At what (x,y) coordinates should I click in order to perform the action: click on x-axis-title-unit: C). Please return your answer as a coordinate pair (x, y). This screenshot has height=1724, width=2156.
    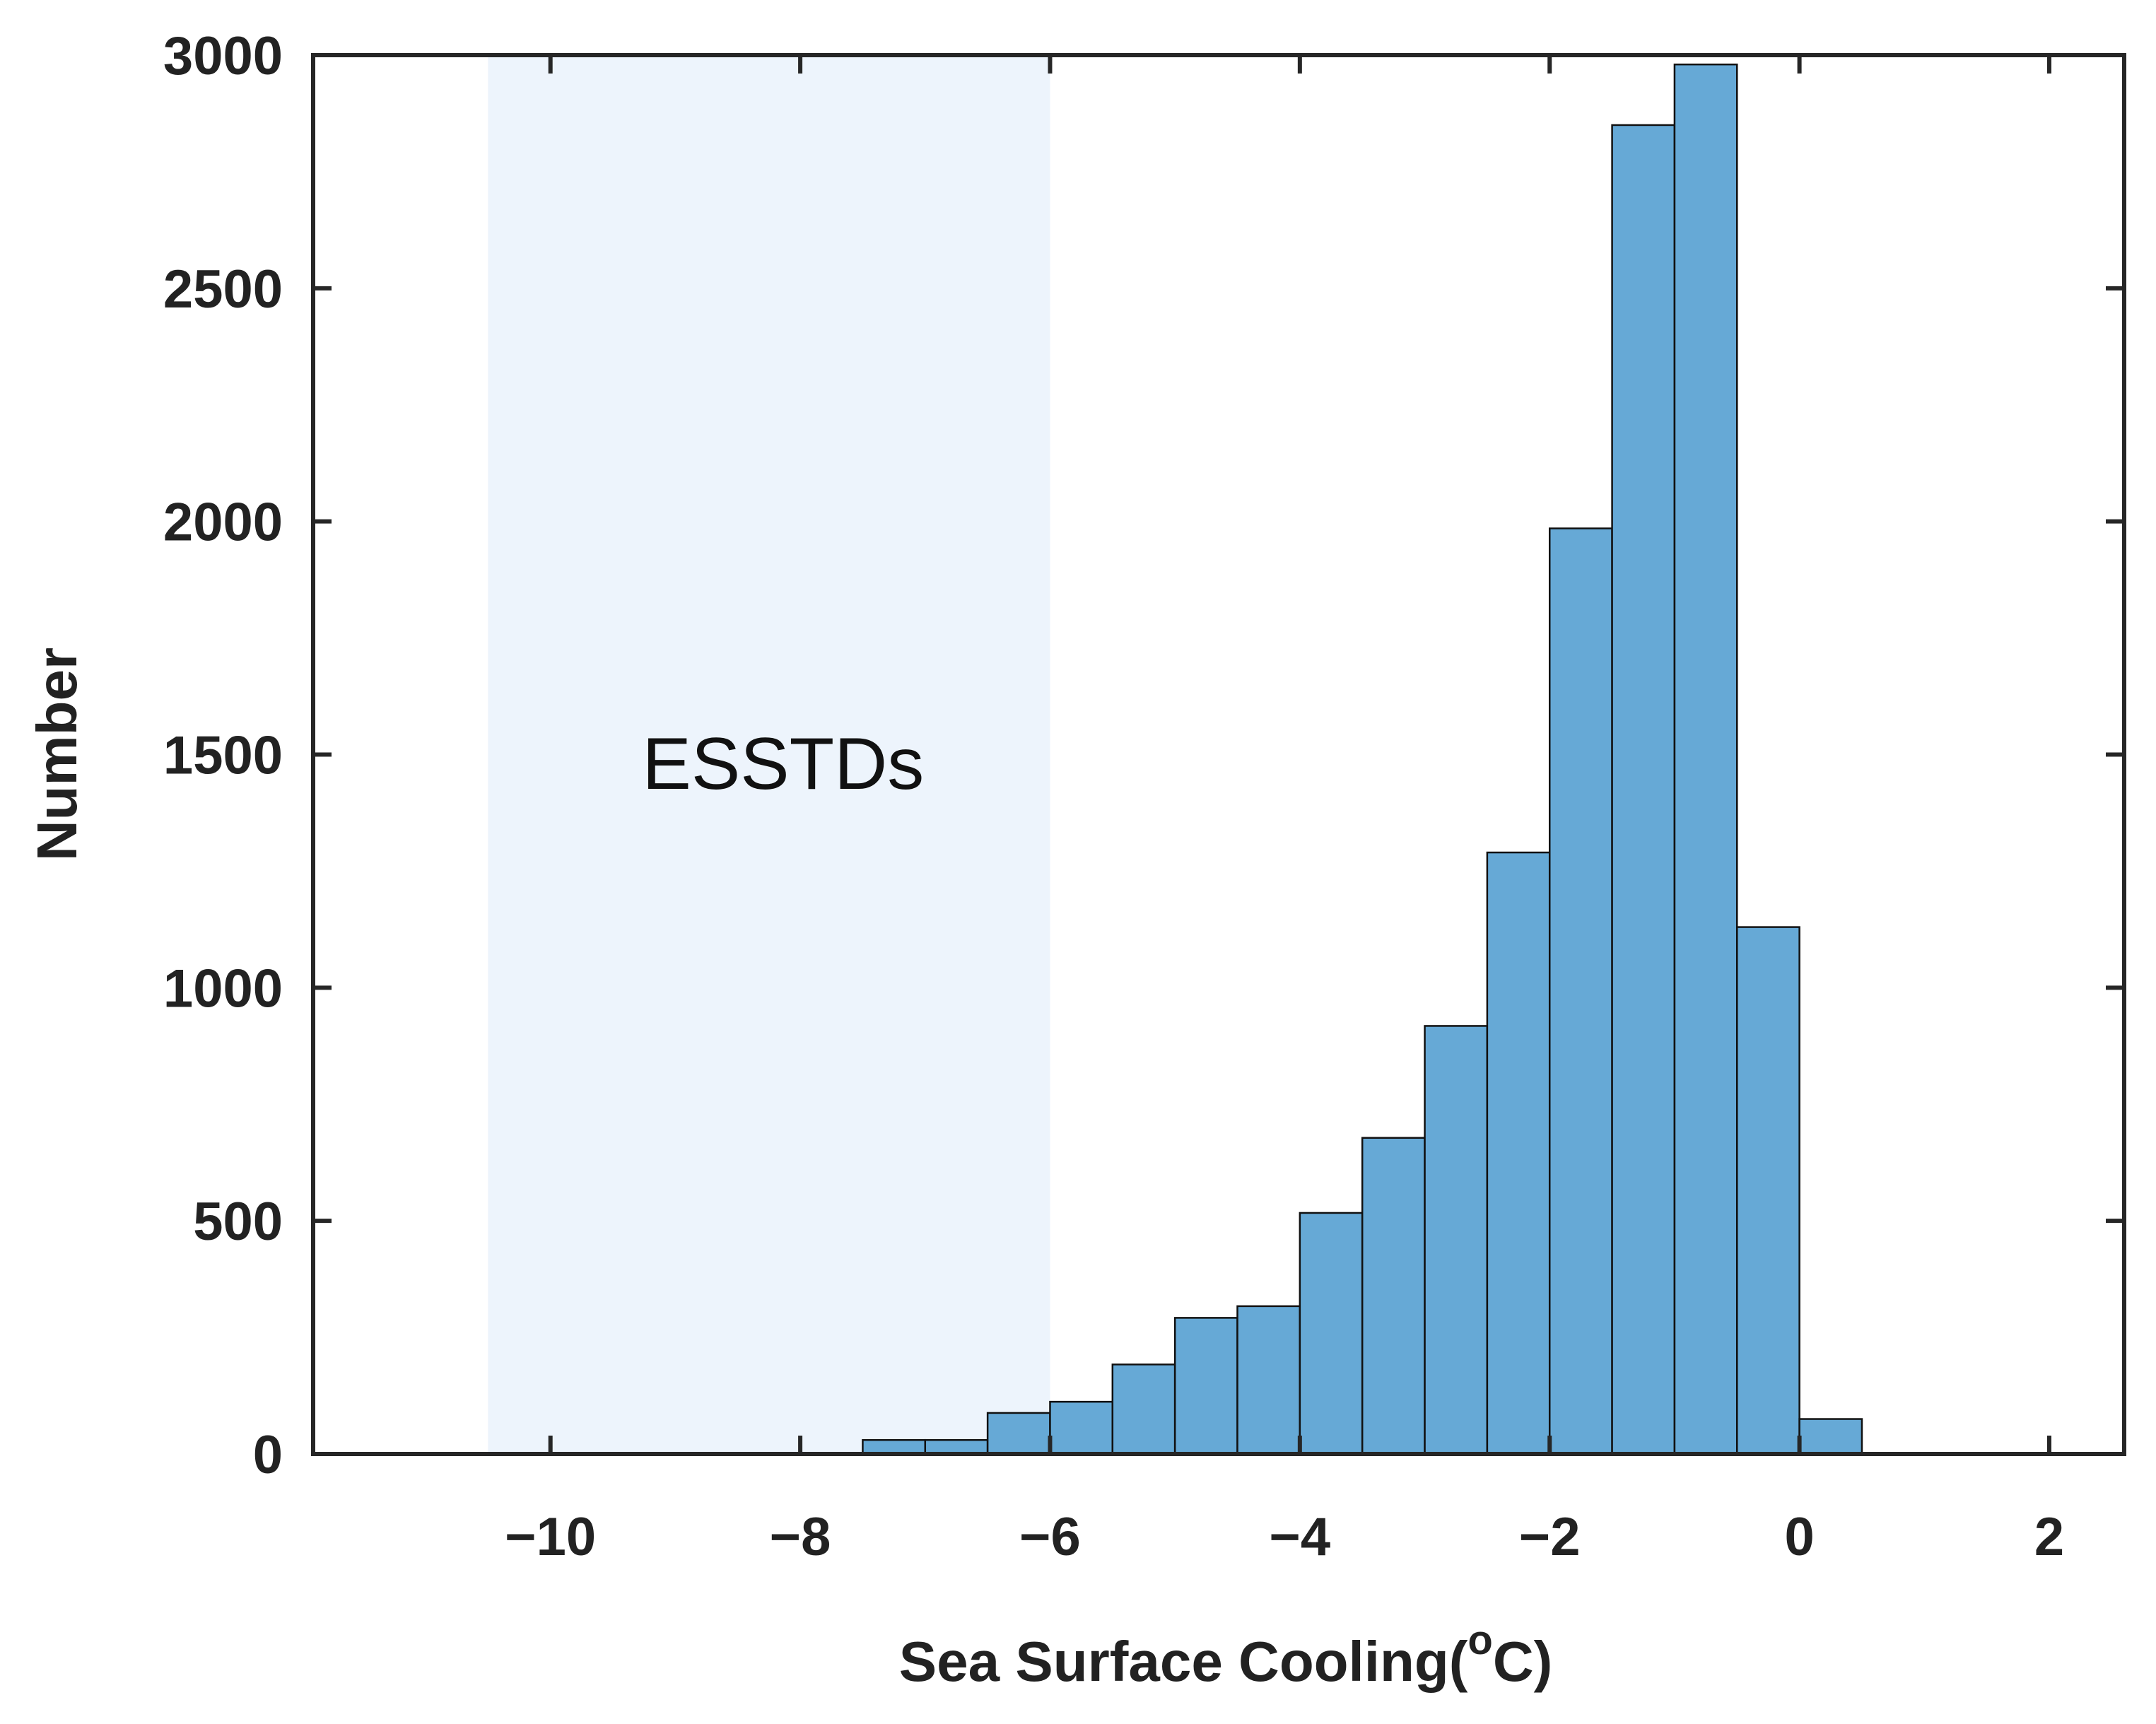
    Looking at the image, I should click on (1522, 1661).